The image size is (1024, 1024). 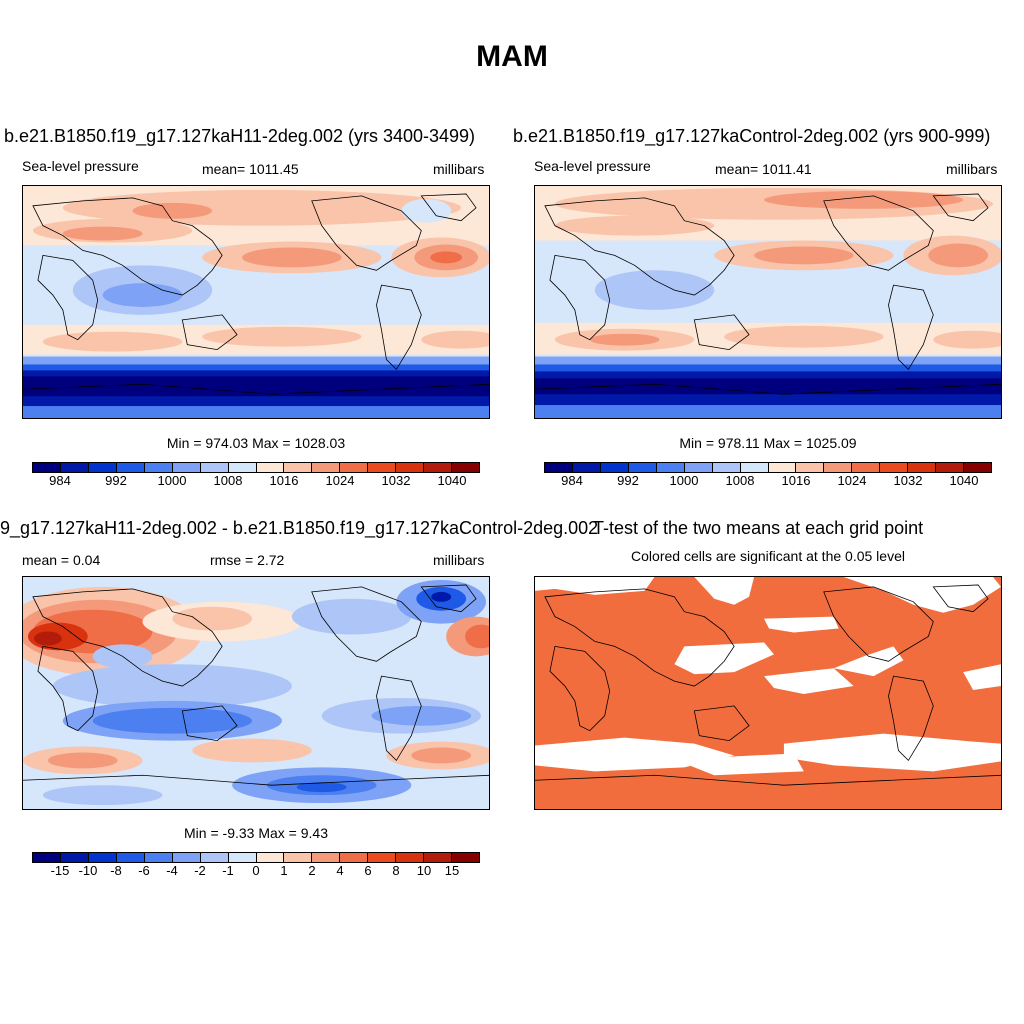 What do you see at coordinates (512, 56) in the screenshot?
I see `figure-title: MAM` at bounding box center [512, 56].